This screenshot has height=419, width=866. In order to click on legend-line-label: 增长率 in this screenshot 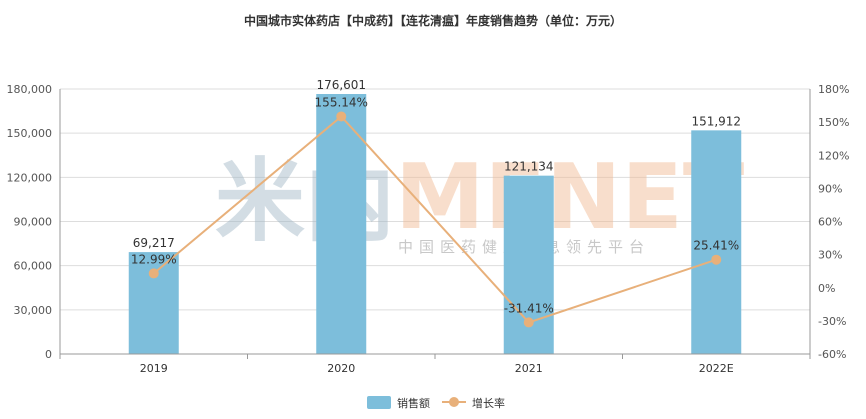, I will do `click(488, 403)`.